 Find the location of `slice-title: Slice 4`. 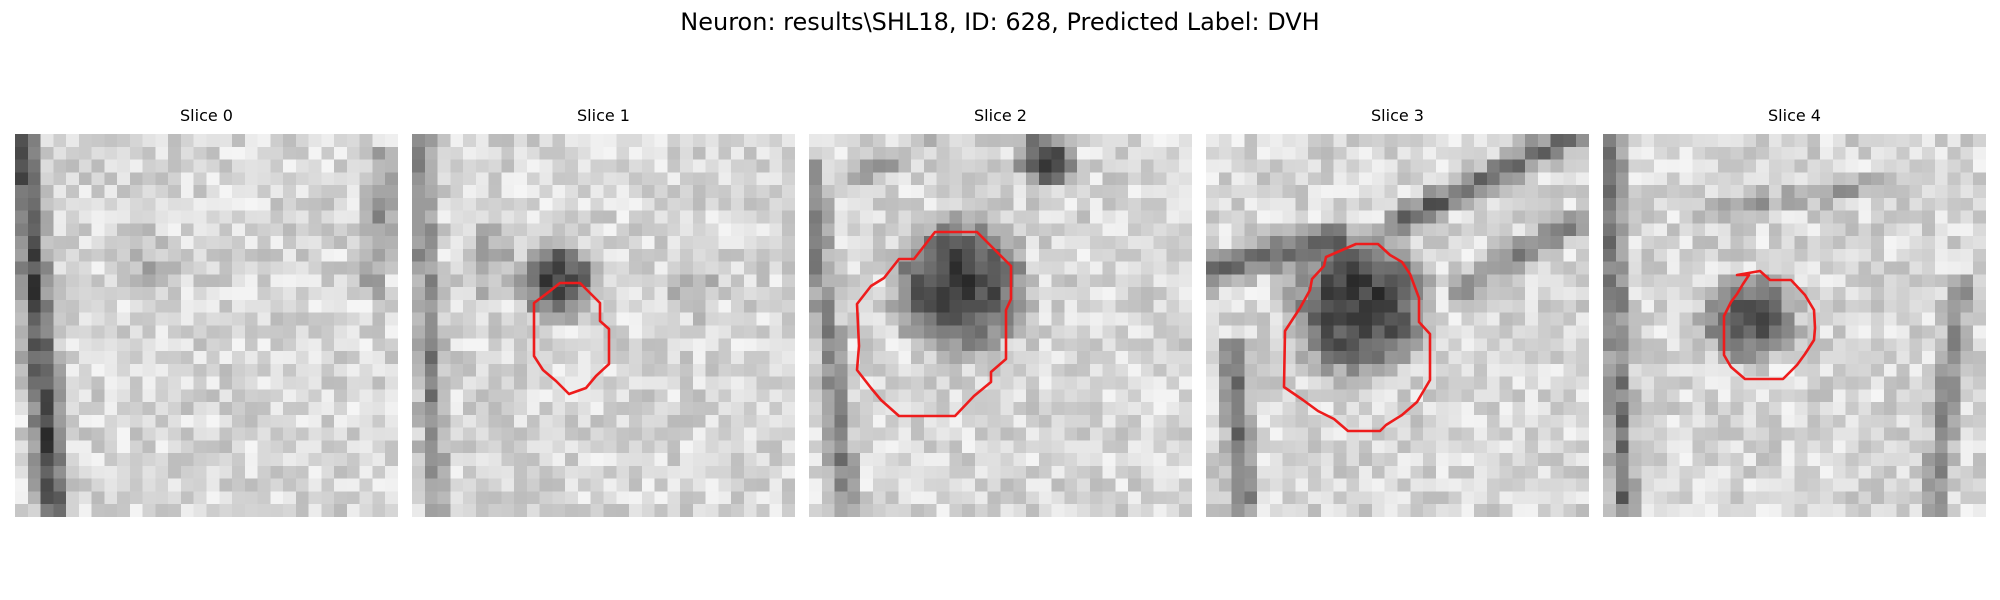

slice-title: Slice 4 is located at coordinates (1794, 115).